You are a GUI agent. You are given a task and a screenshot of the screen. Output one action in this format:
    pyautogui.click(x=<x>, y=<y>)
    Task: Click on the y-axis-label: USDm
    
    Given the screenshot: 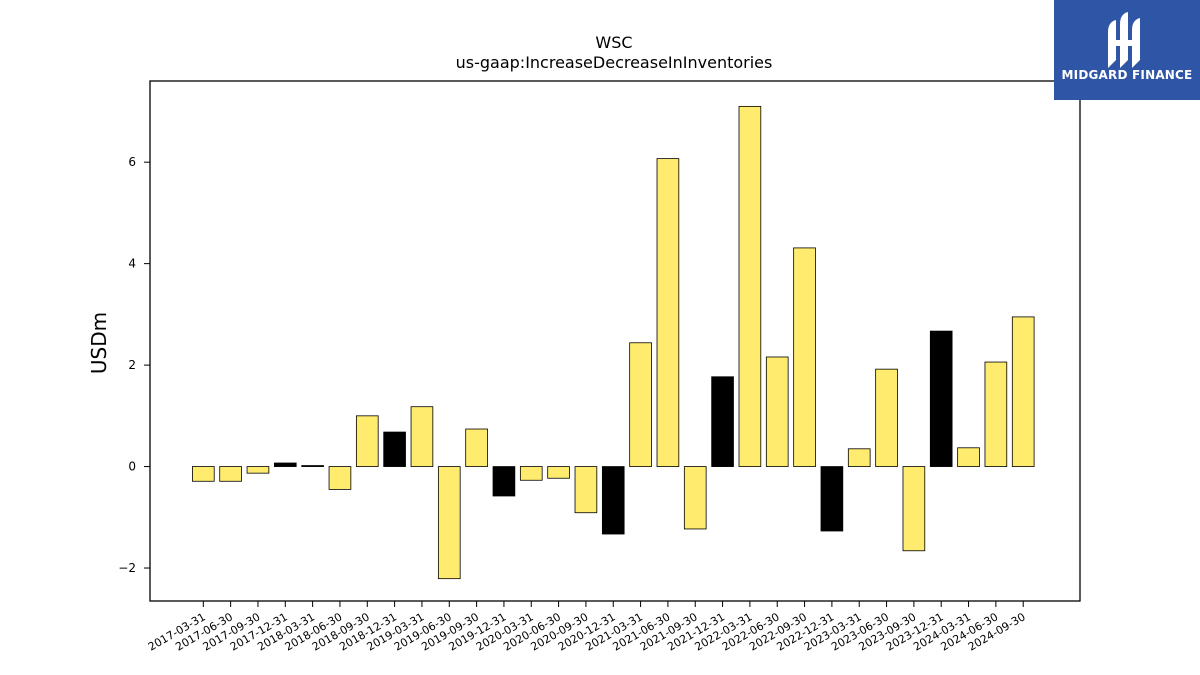 What is the action you would take?
    pyautogui.click(x=99, y=343)
    